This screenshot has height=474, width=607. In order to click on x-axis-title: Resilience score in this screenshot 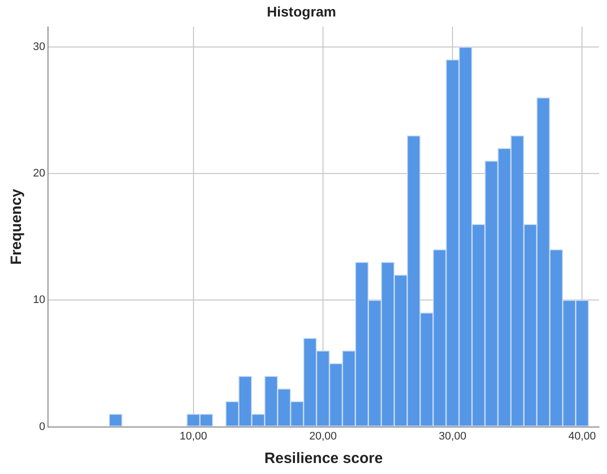, I will do `click(323, 459)`.